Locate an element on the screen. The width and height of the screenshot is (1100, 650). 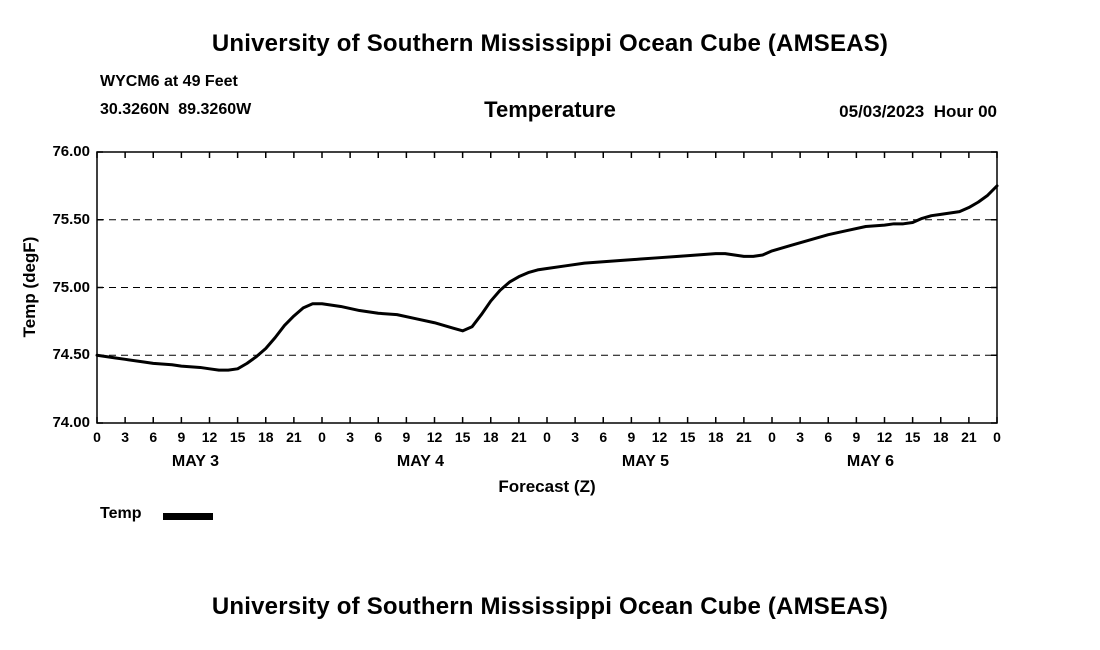
station-label: WYCM6 at 49 Feet is located at coordinates (169, 81).